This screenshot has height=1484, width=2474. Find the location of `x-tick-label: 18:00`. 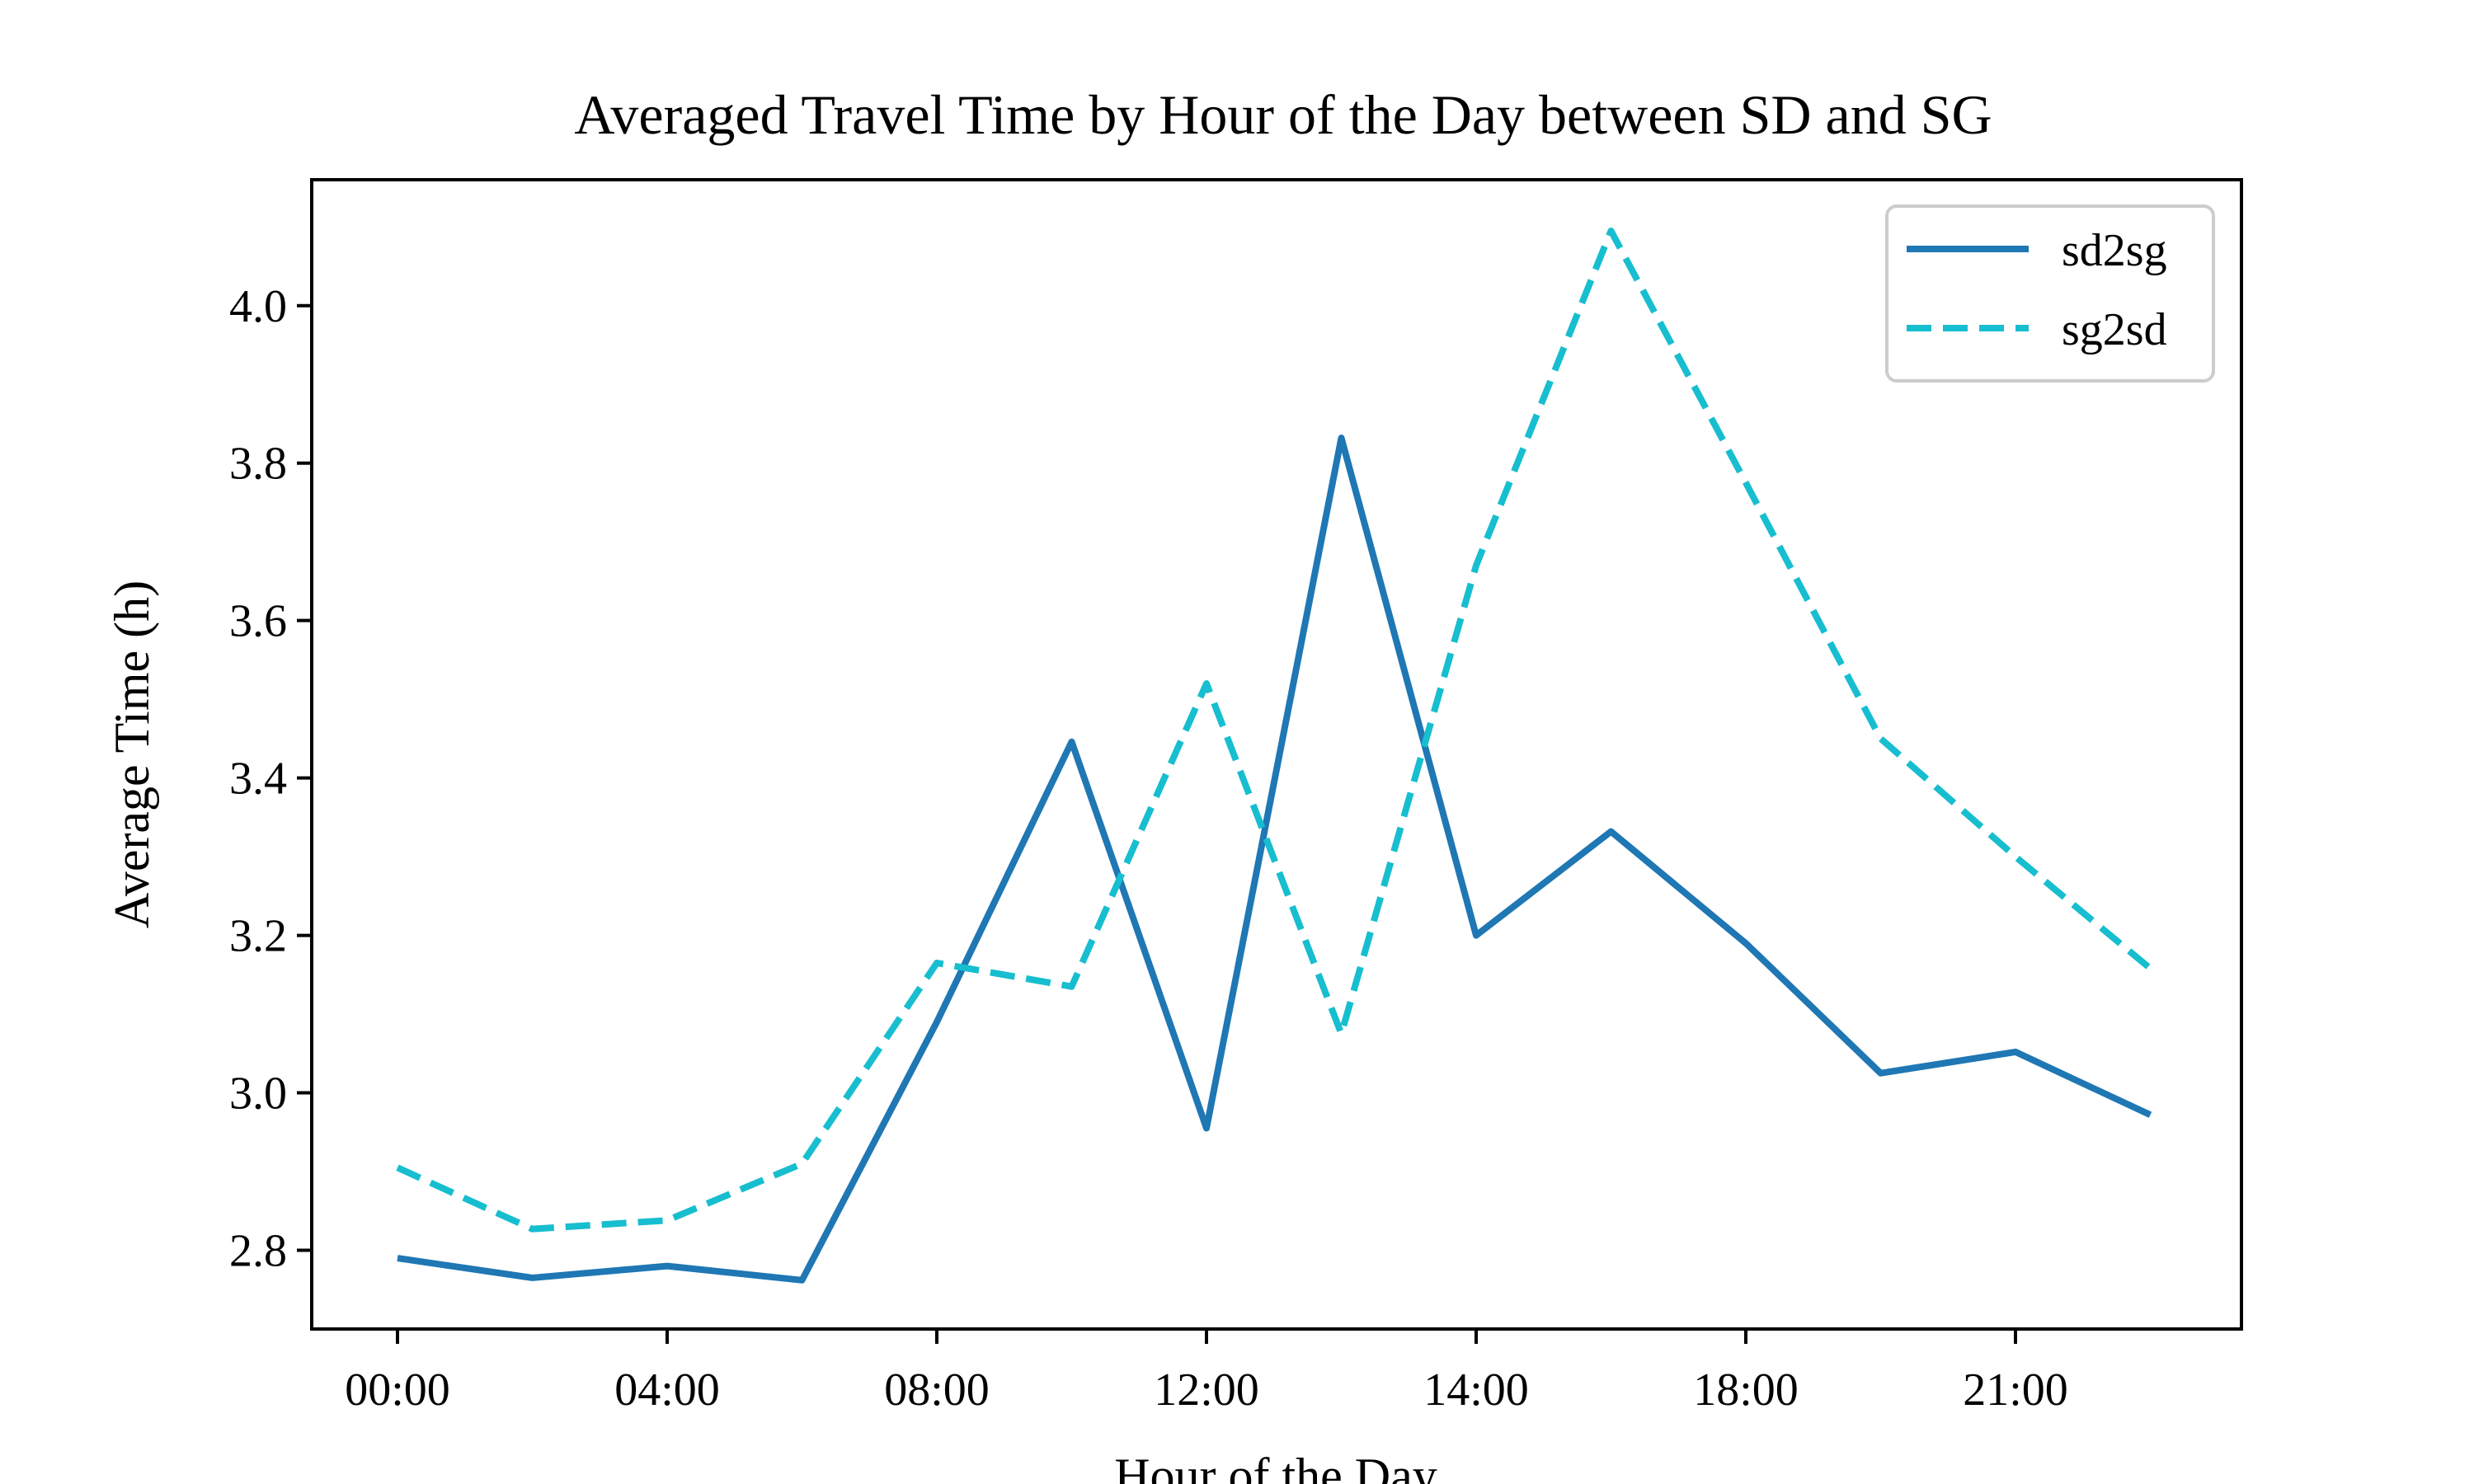

x-tick-label: 18:00 is located at coordinates (1746, 1390).